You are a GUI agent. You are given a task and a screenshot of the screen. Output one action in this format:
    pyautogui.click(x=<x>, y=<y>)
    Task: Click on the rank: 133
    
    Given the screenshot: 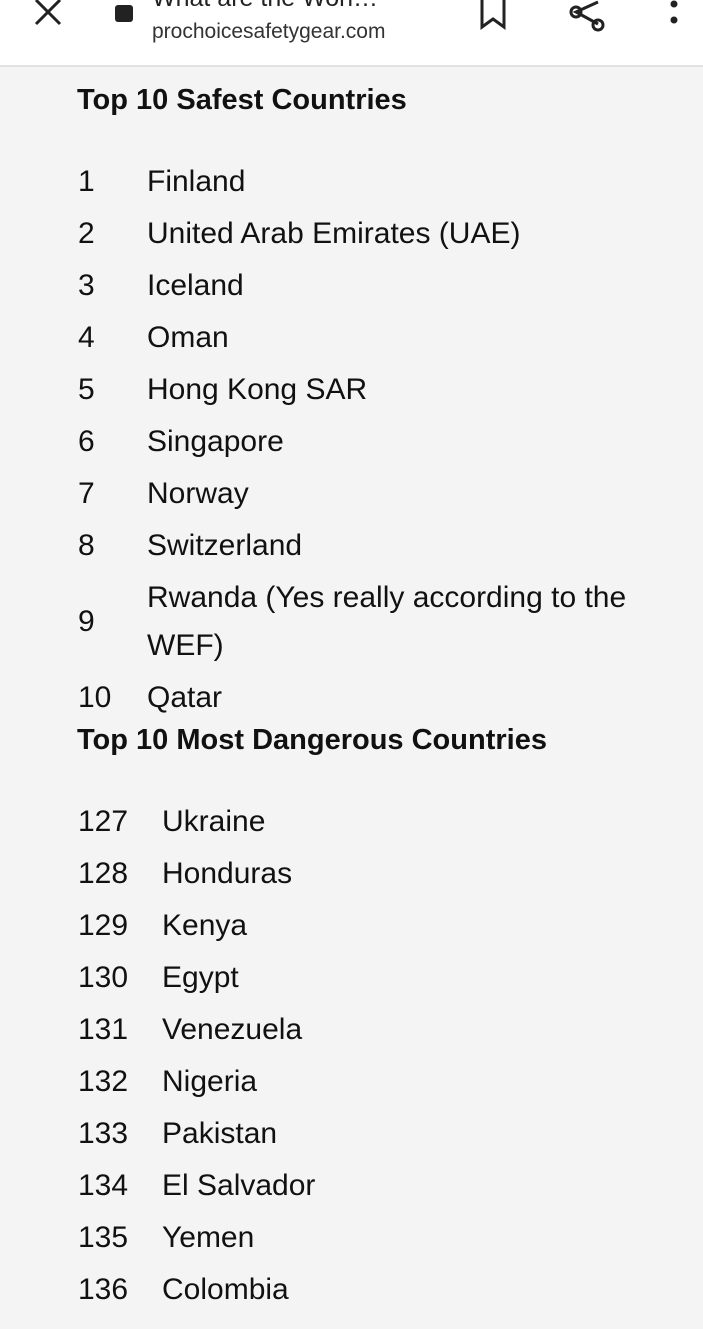 What is the action you would take?
    pyautogui.click(x=103, y=1133)
    